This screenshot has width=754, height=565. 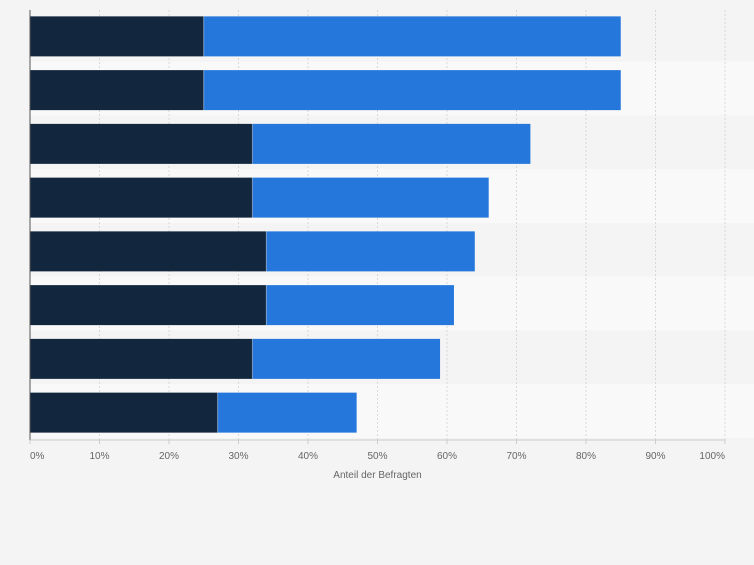 What do you see at coordinates (712, 456) in the screenshot?
I see `x-tick-label: 100%` at bounding box center [712, 456].